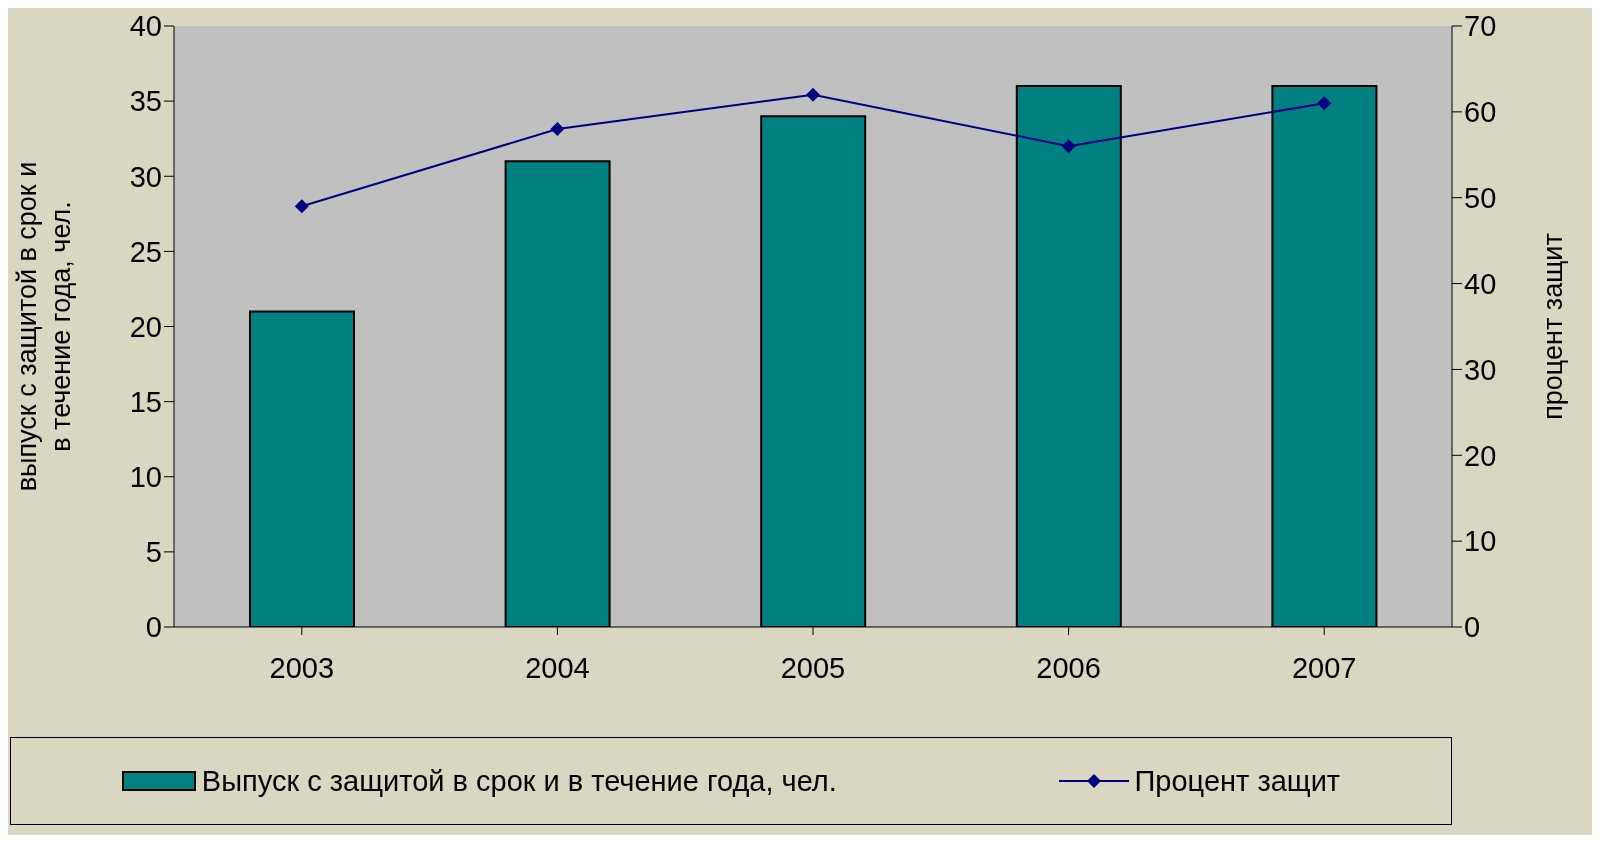 The image size is (1600, 843). What do you see at coordinates (1472, 627) in the screenshot?
I see `y2-tick-label: 0` at bounding box center [1472, 627].